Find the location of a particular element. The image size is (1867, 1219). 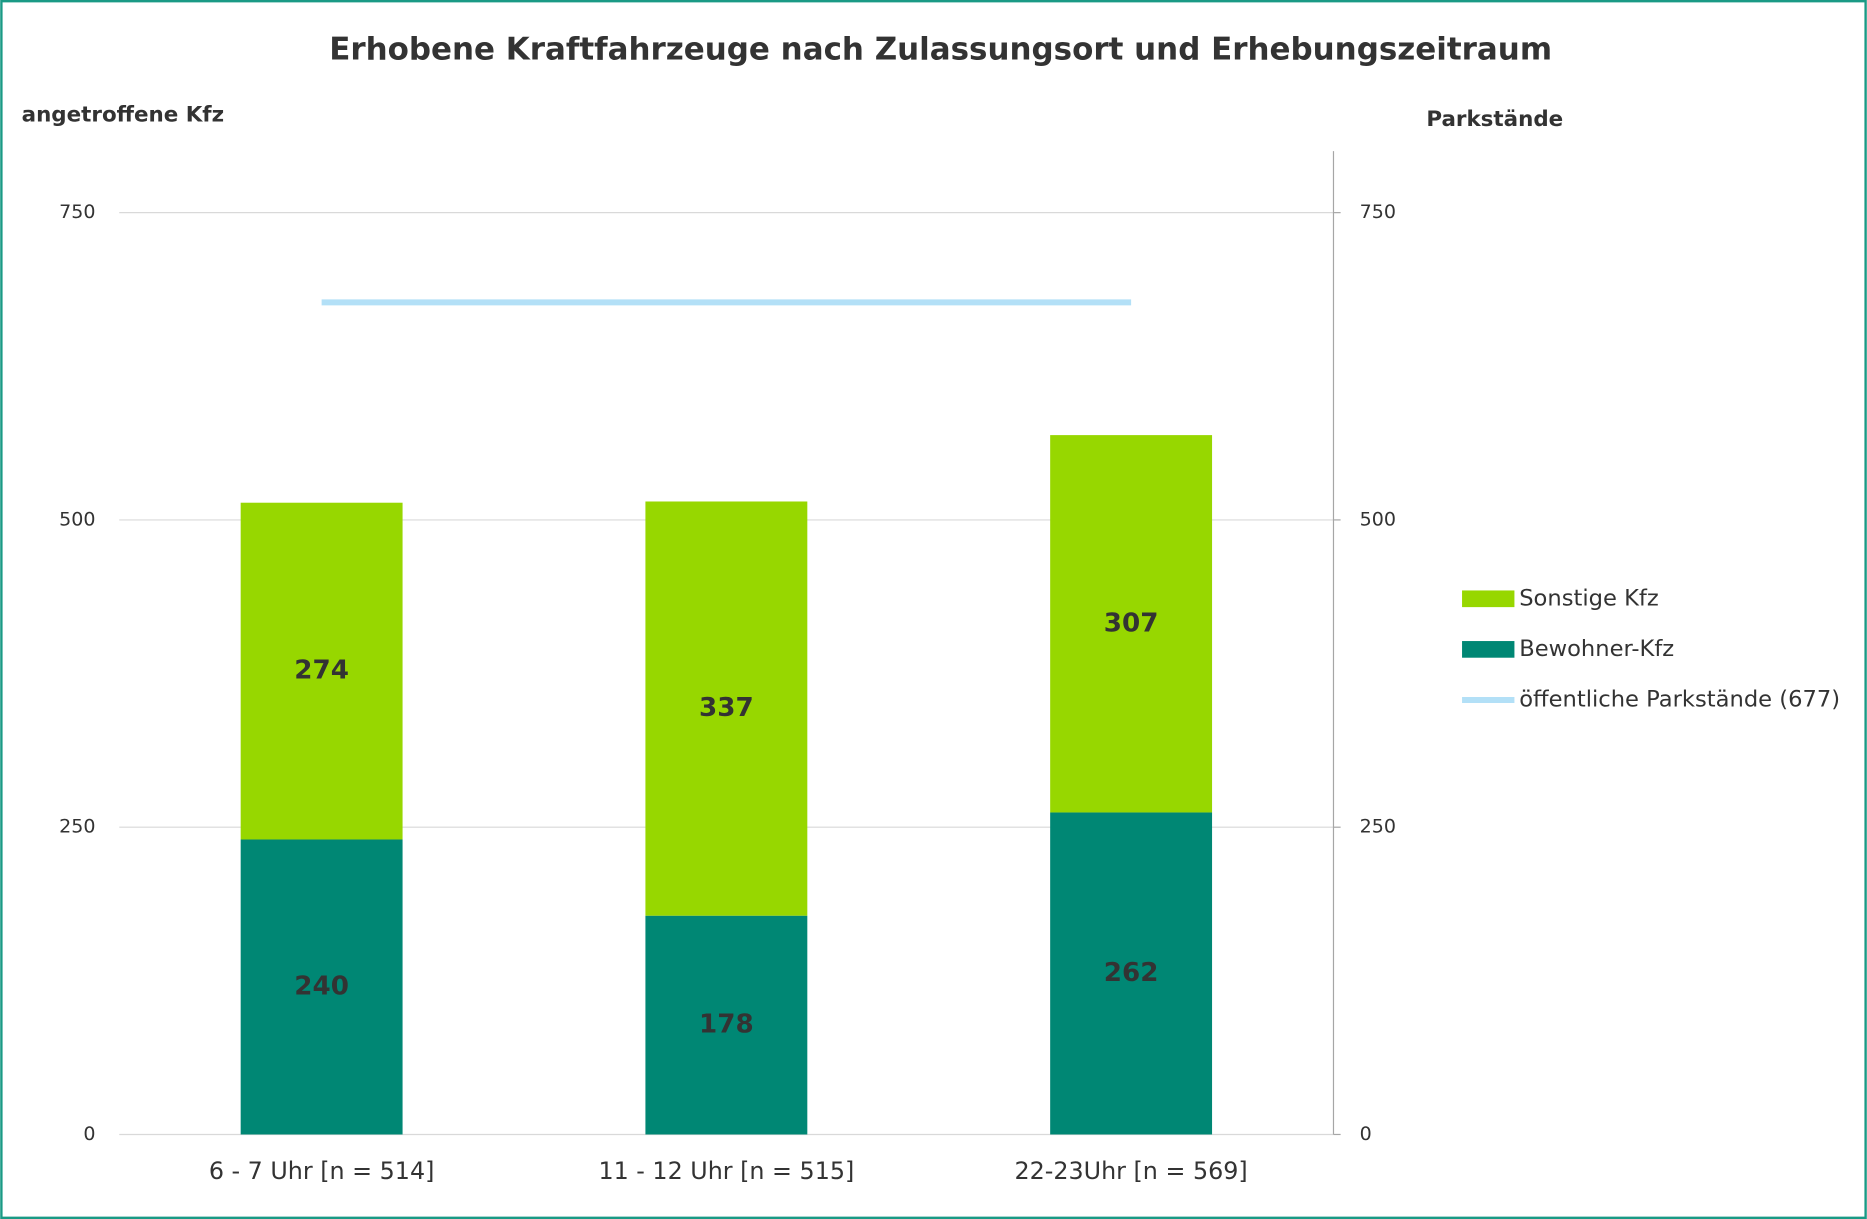

y2-tick-label: 500 is located at coordinates (1378, 519).